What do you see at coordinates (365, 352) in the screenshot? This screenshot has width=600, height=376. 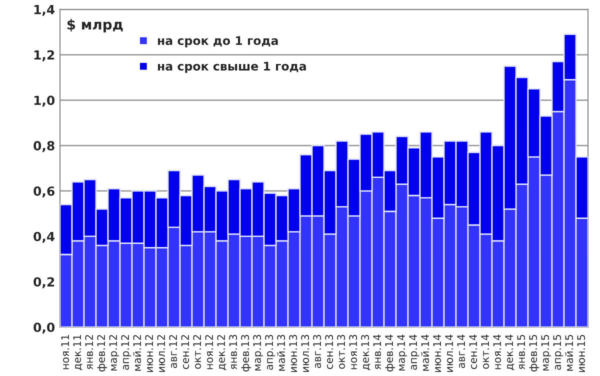 I see `x-tick-label: дек.13` at bounding box center [365, 352].